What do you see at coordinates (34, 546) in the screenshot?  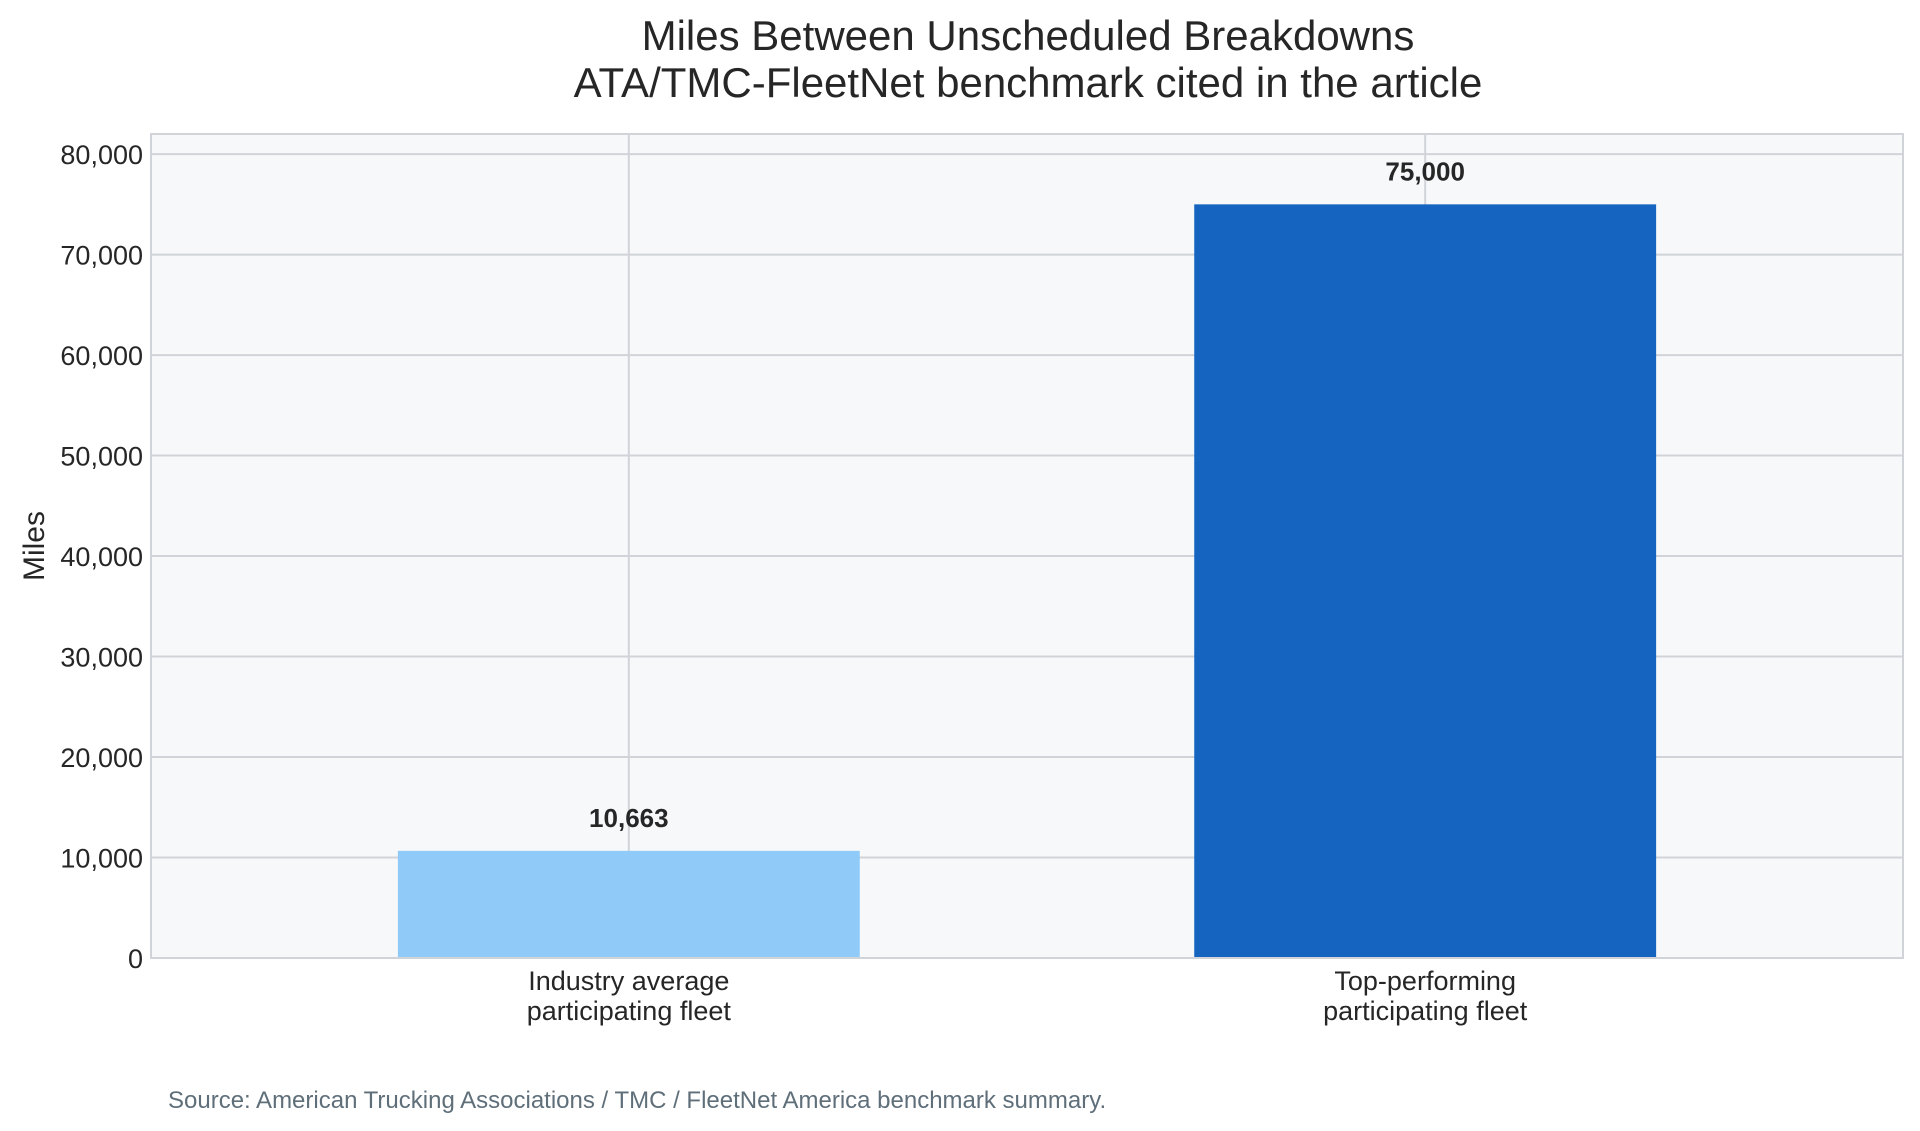 I see `y-axis-label: Miles` at bounding box center [34, 546].